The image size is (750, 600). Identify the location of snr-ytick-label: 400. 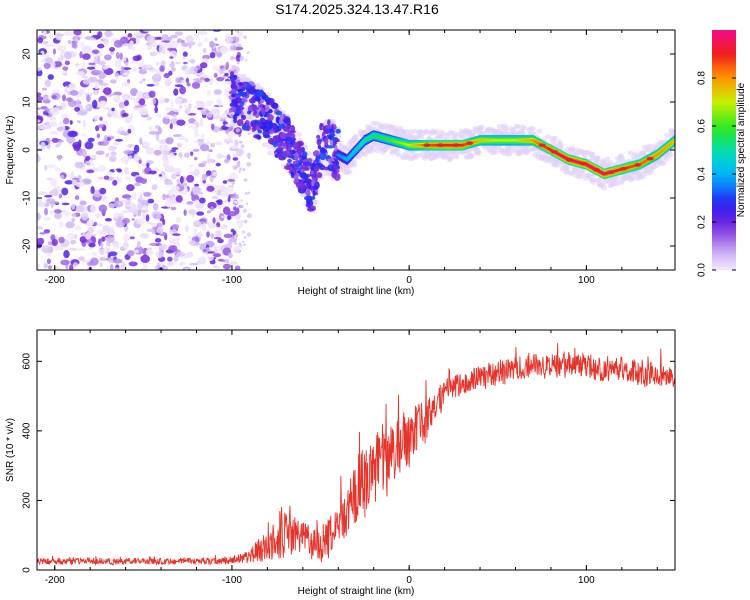
(27, 430).